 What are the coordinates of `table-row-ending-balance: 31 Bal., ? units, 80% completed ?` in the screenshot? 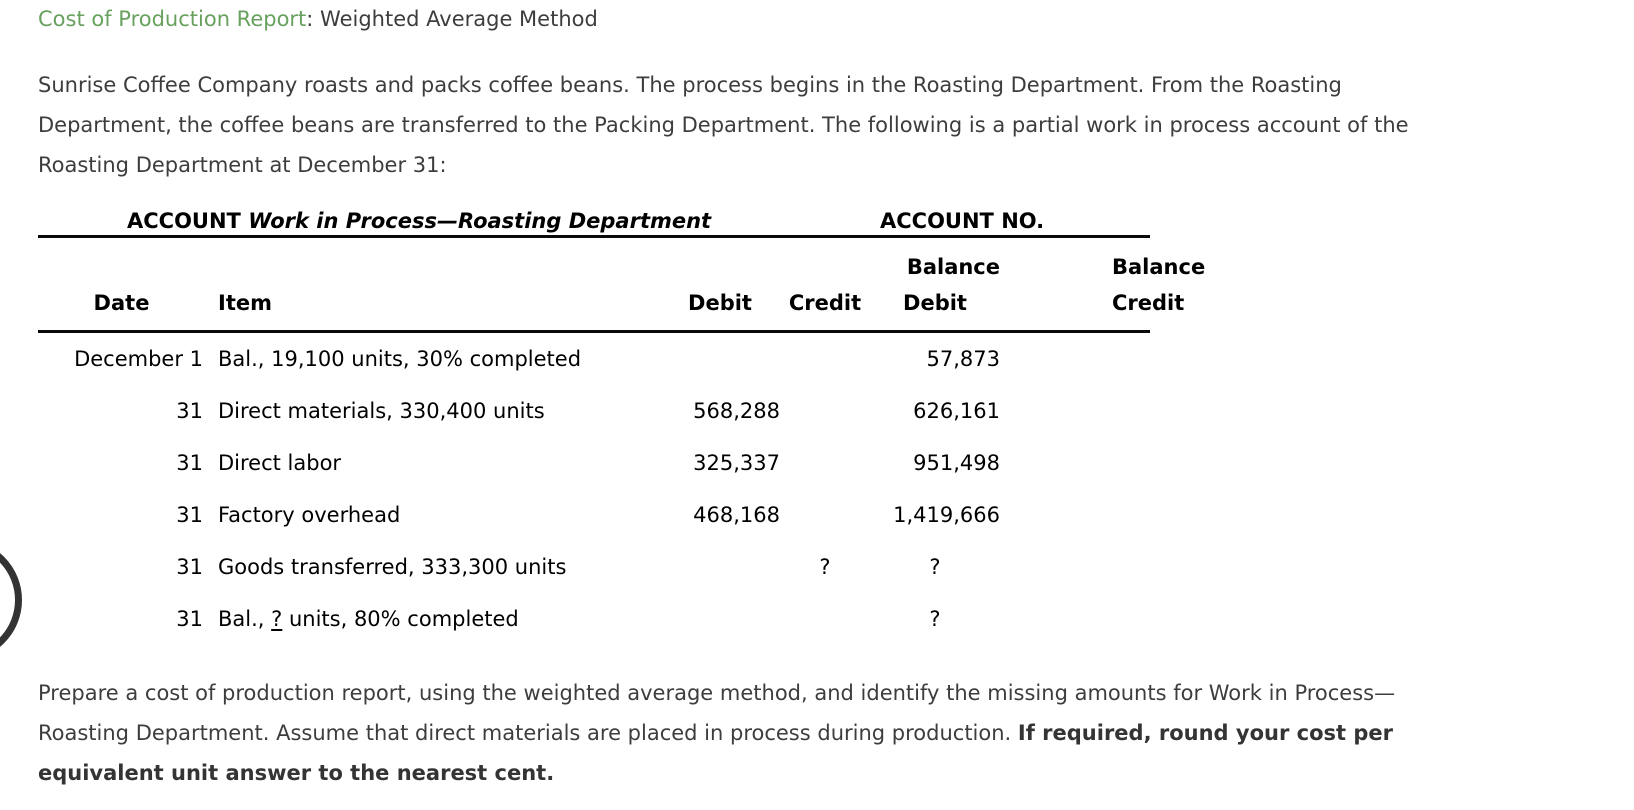 It's located at (594, 619).